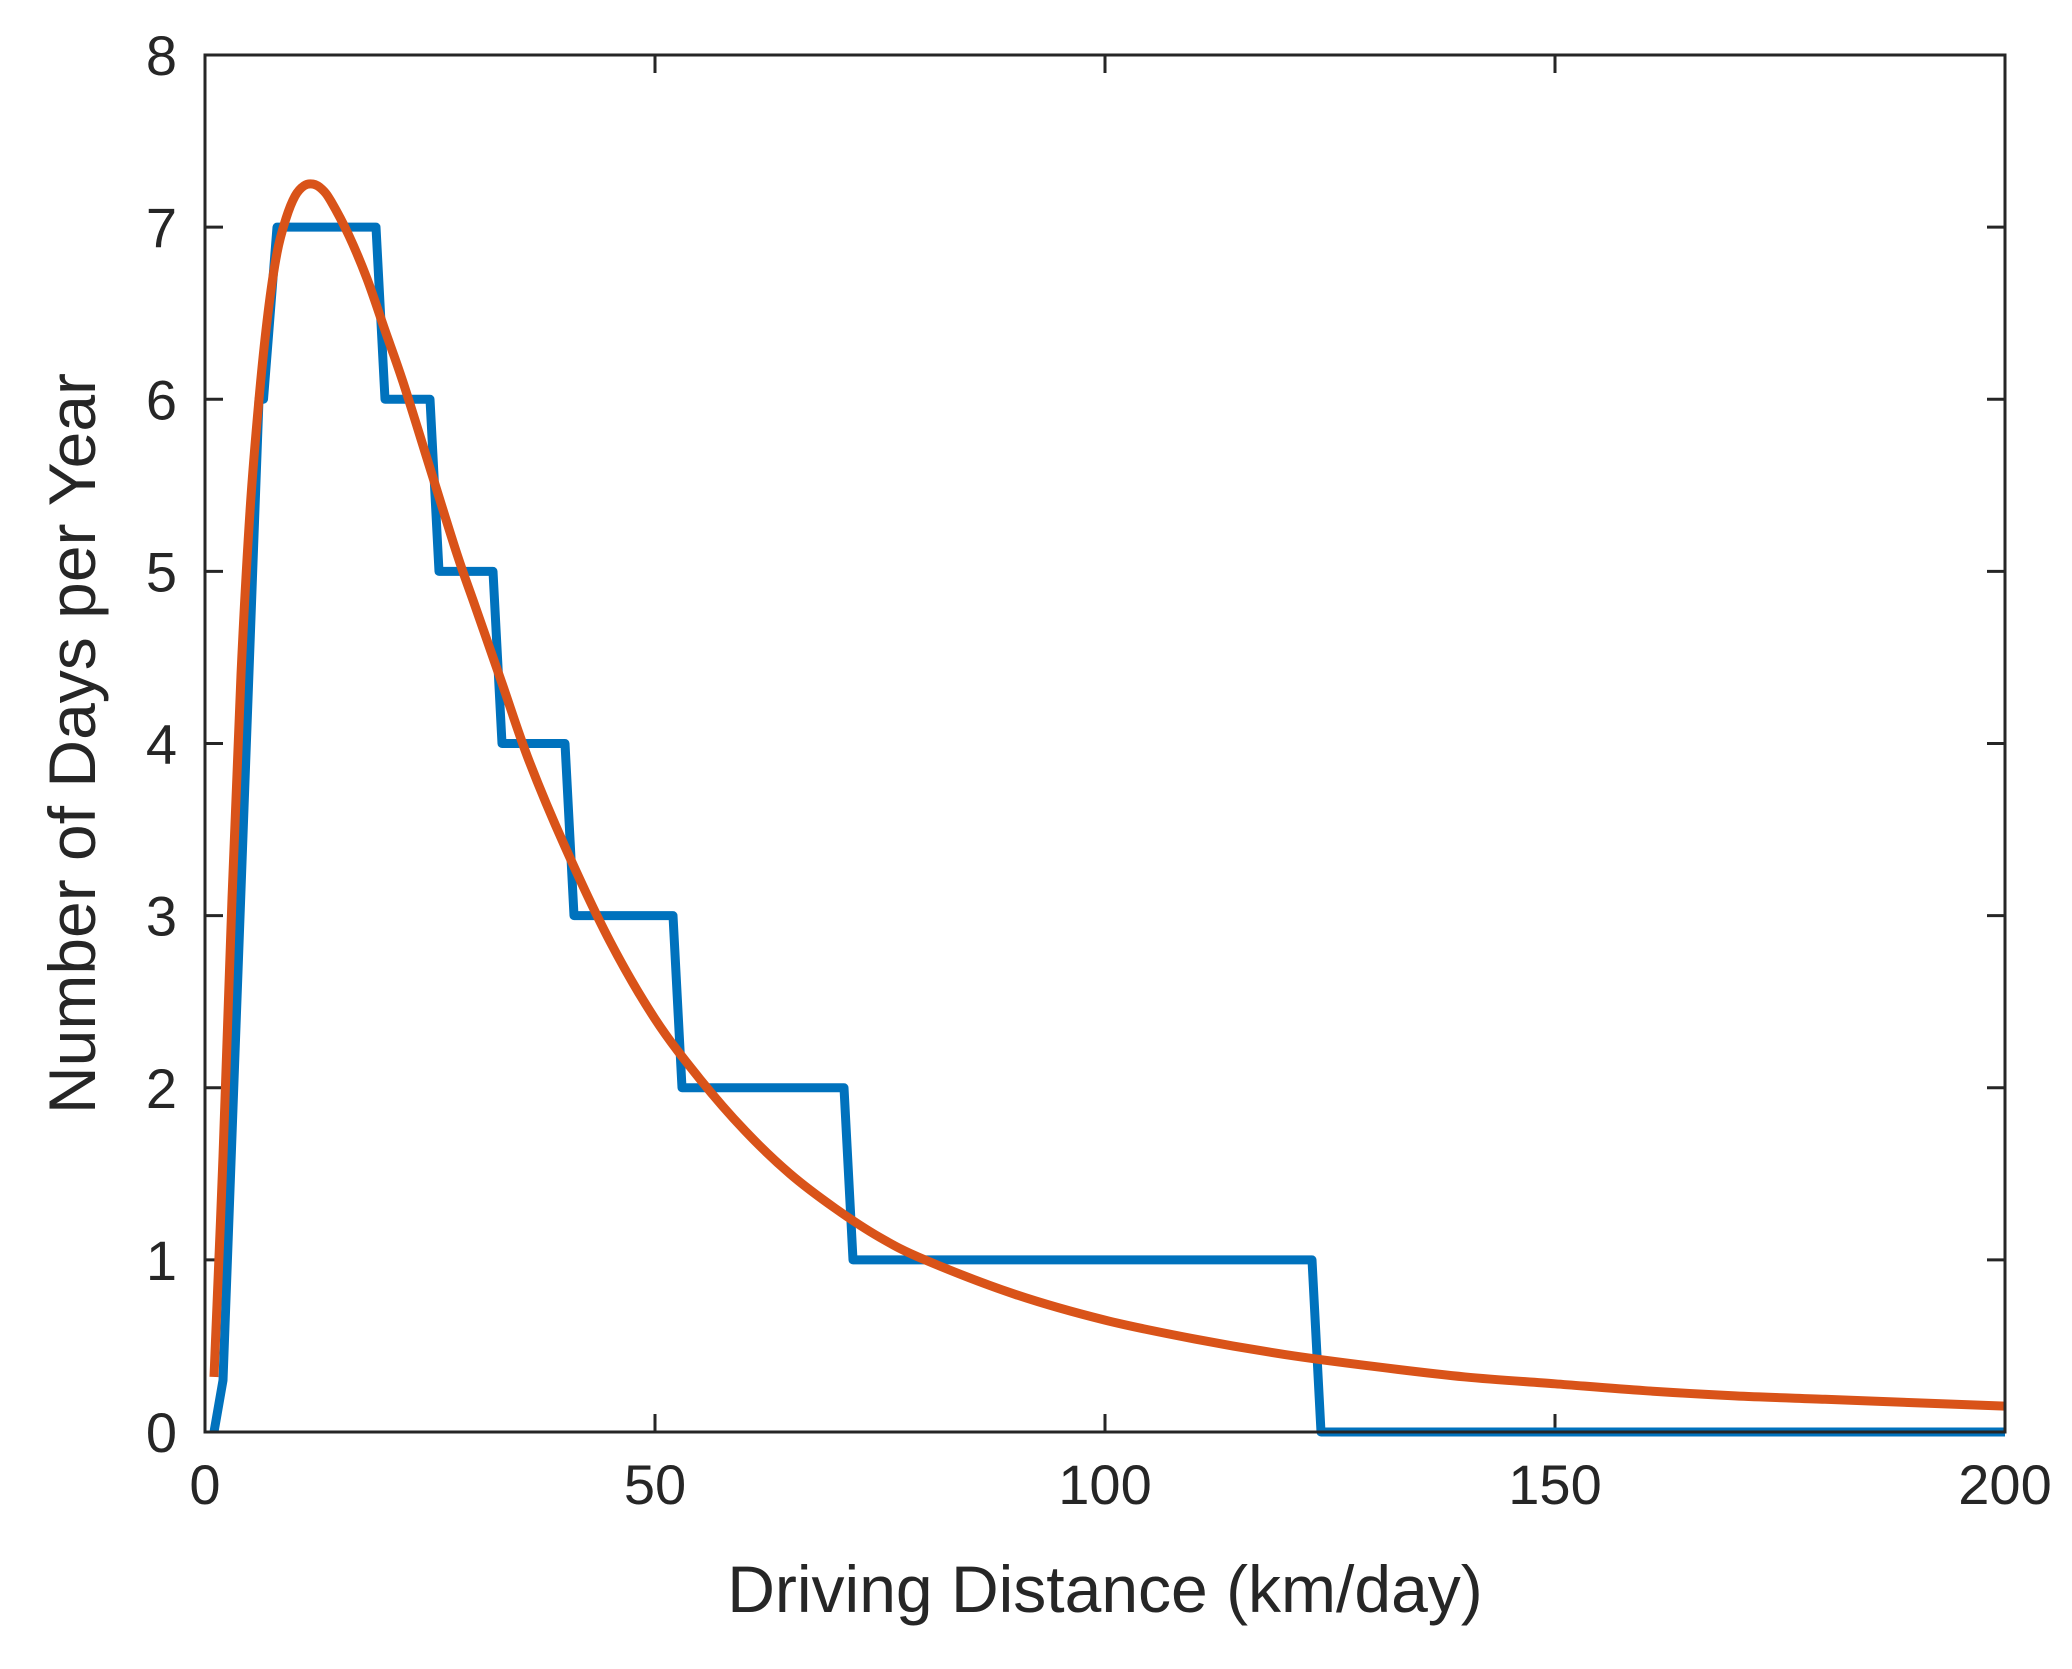 The height and width of the screenshot is (1669, 2072). I want to click on y-tick-label: 5, so click(161, 571).